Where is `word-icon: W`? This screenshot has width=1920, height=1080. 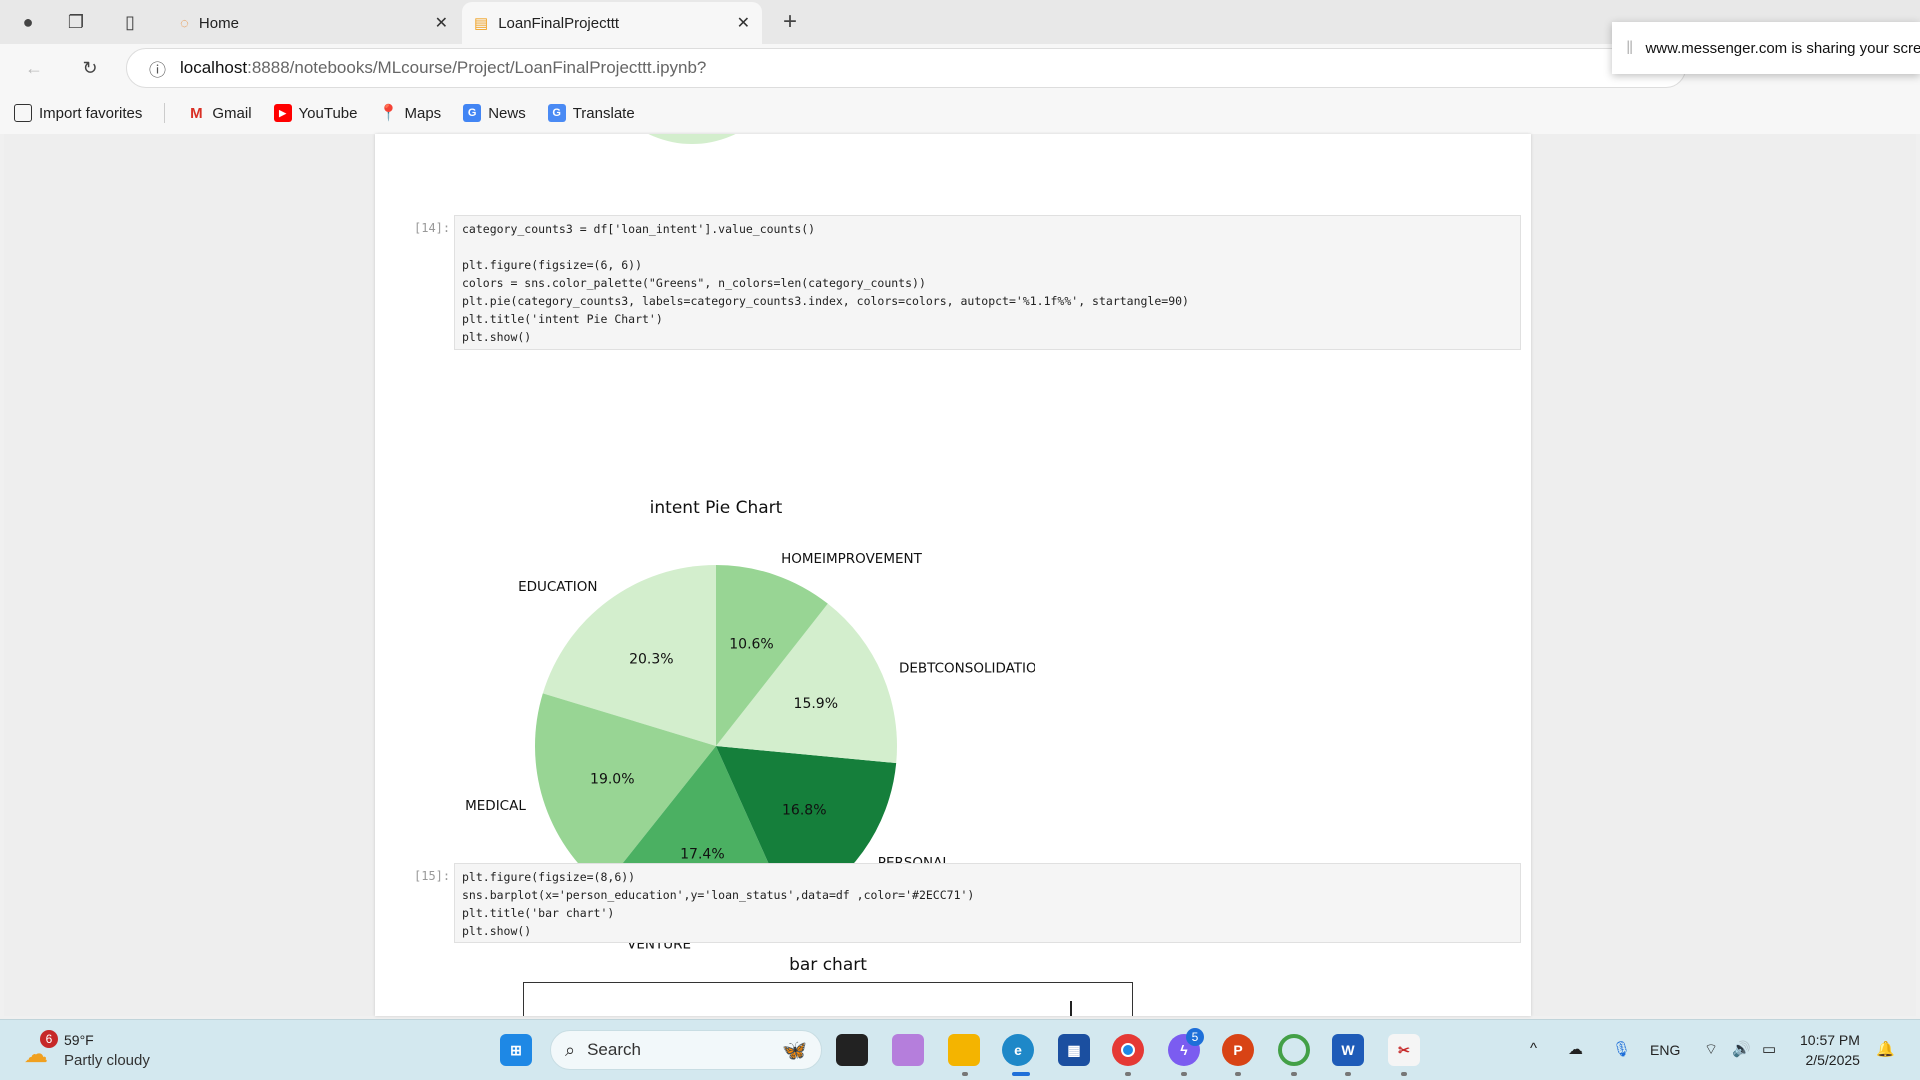
word-icon: W is located at coordinates (1348, 1050).